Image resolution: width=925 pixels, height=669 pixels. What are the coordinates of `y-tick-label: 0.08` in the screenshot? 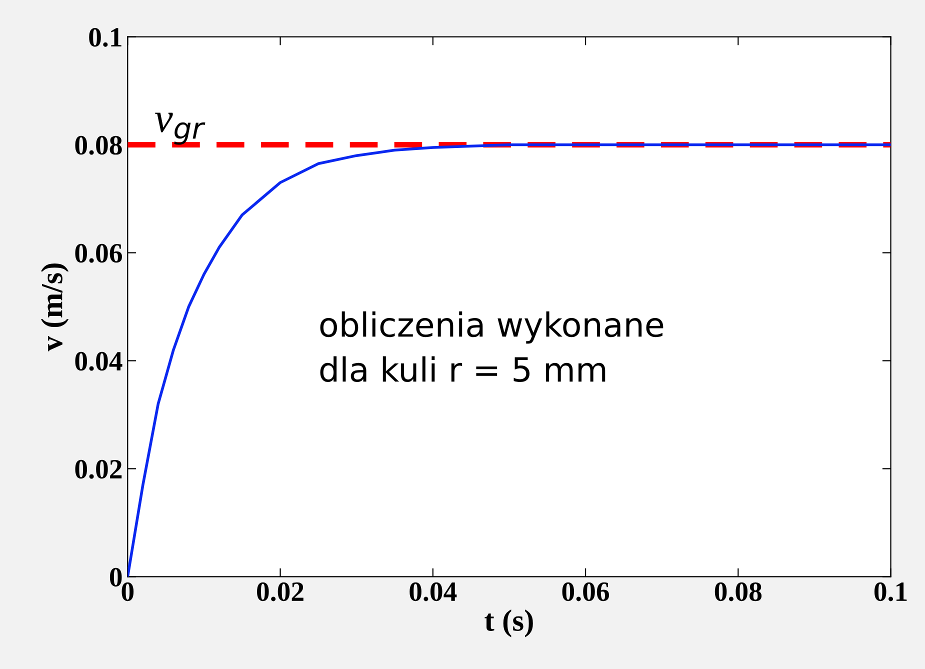 It's located at (98, 145).